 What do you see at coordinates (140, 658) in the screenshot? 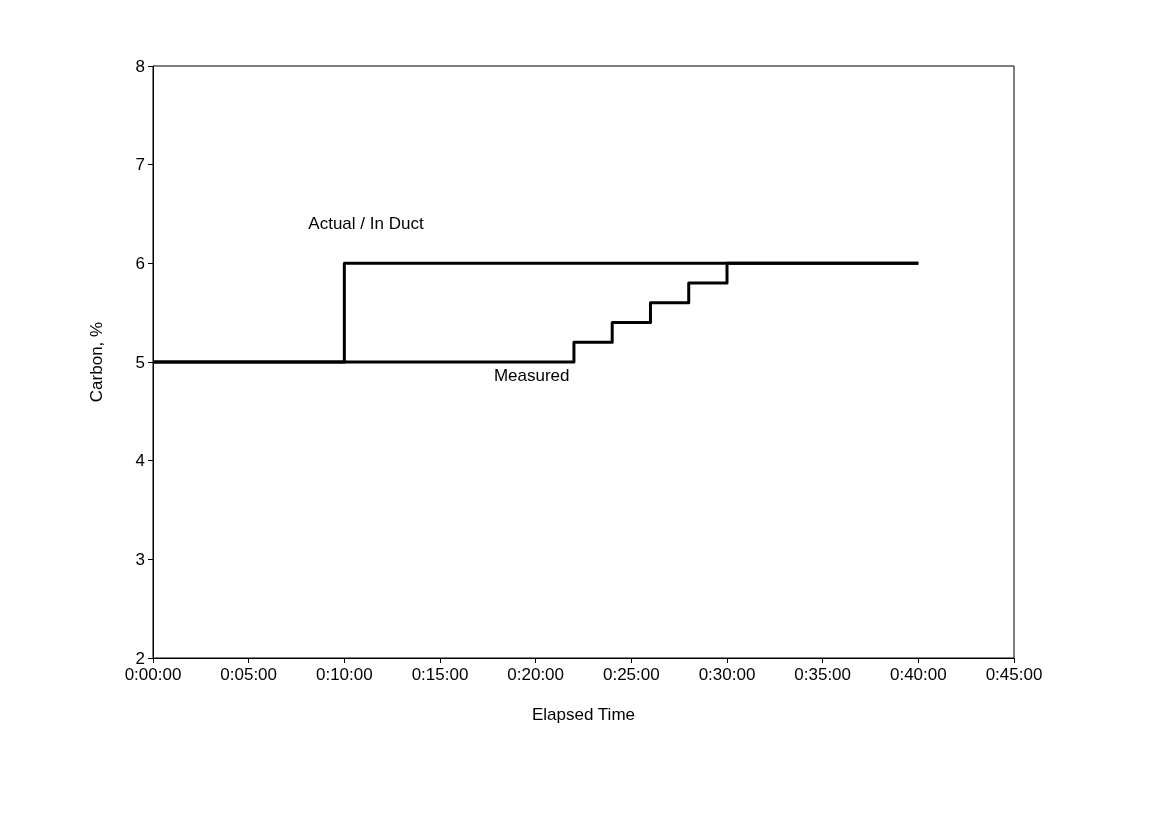
I see `y-tick-label: 2` at bounding box center [140, 658].